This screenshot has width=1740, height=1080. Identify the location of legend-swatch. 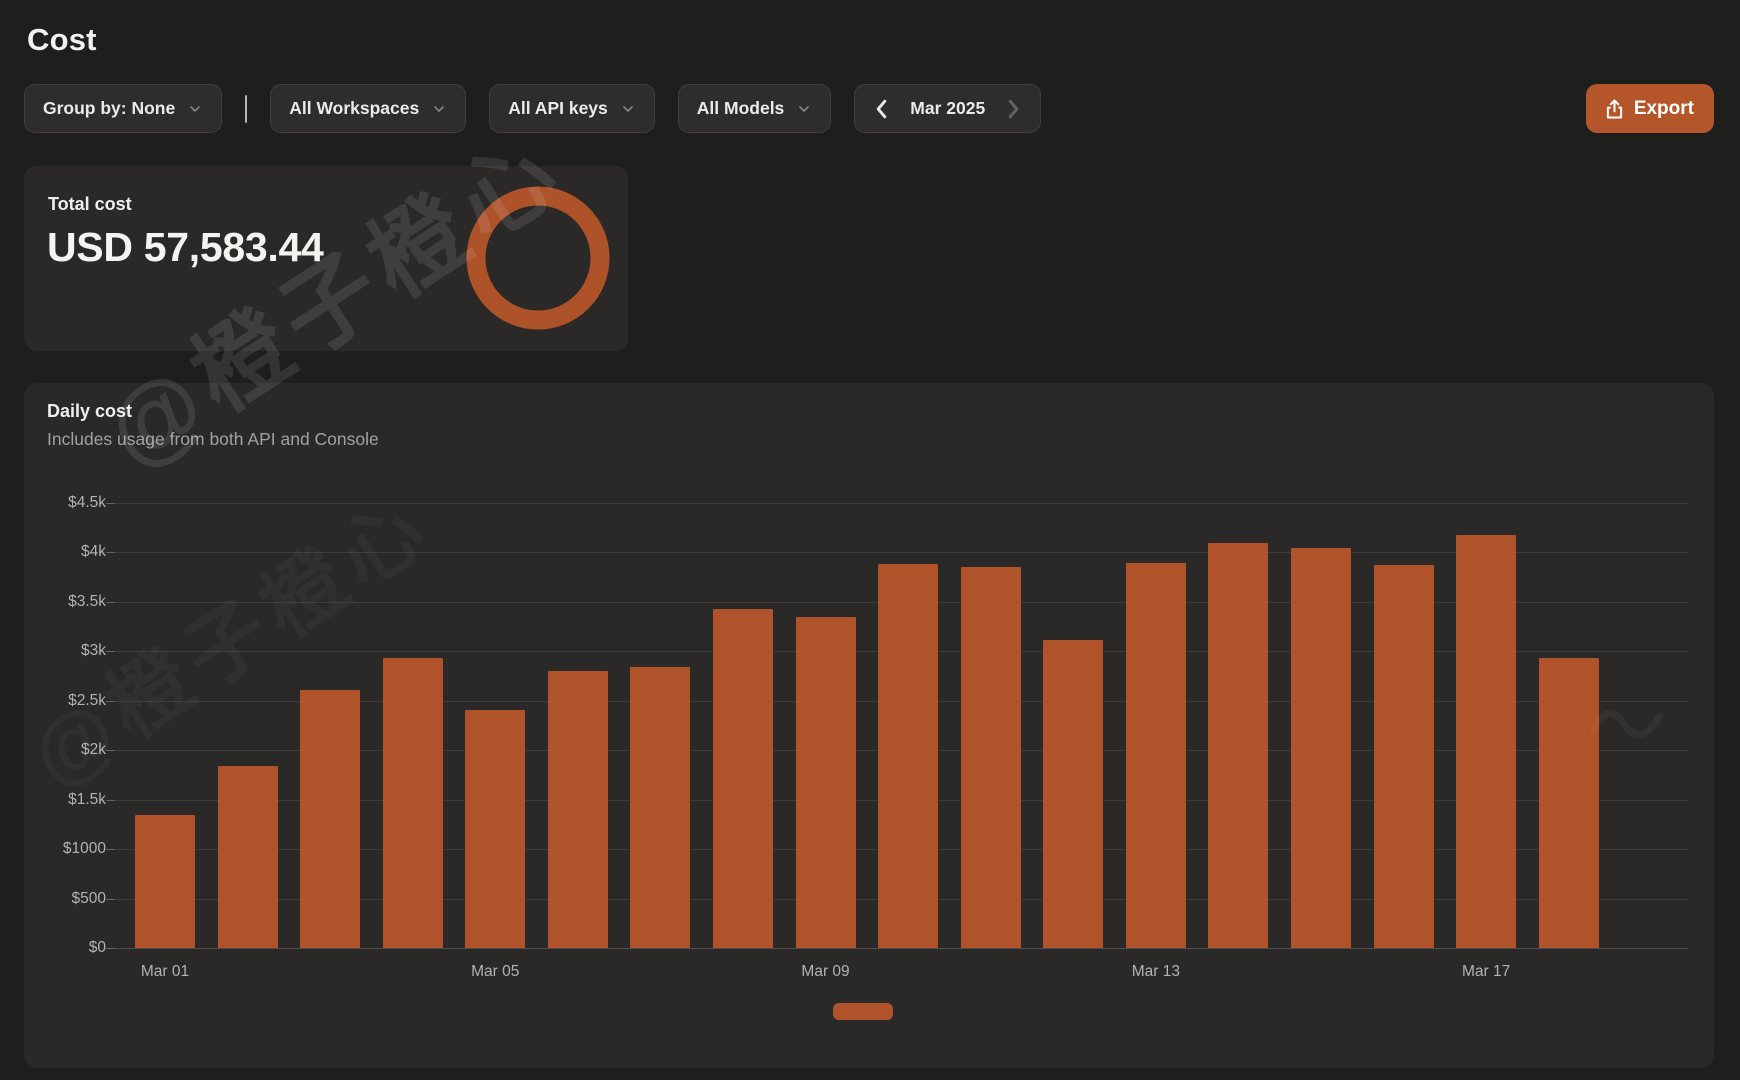
(863, 1011).